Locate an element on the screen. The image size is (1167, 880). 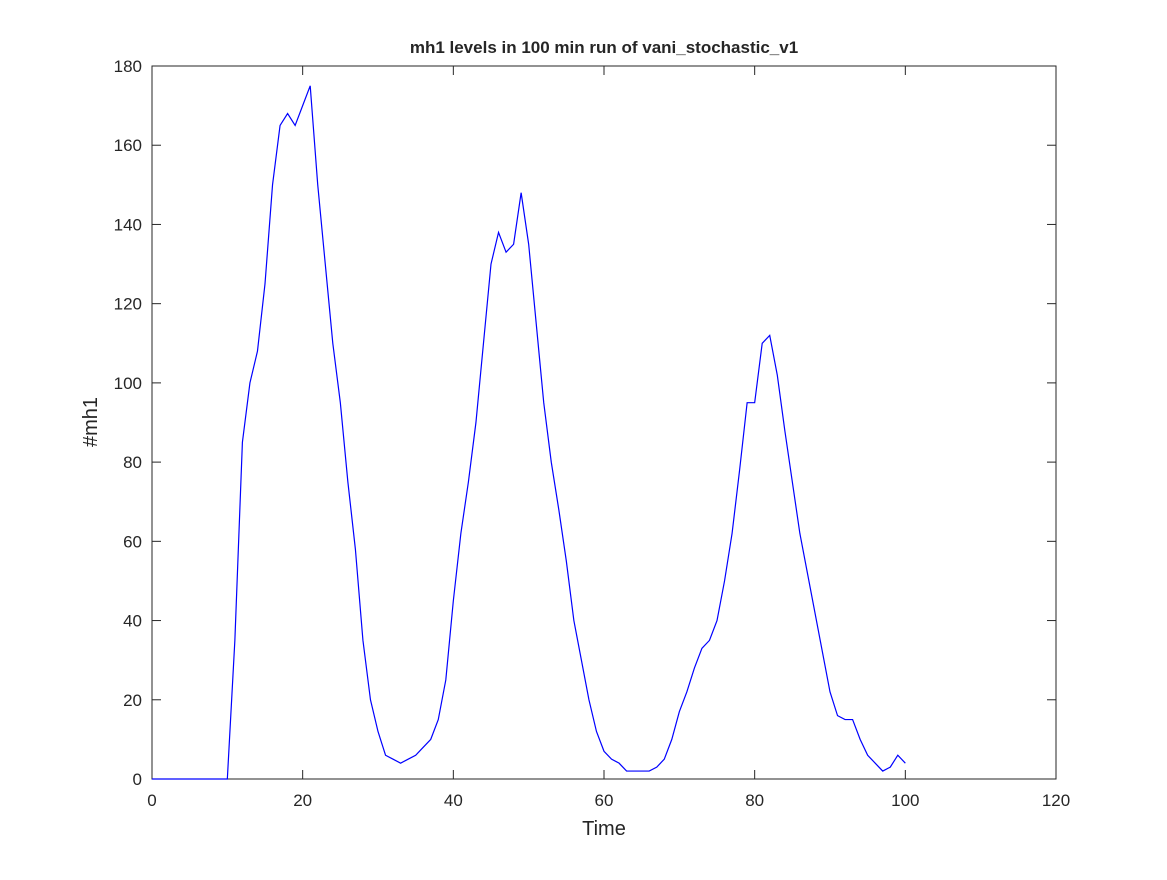
y-tick-label: 20 is located at coordinates (132, 700).